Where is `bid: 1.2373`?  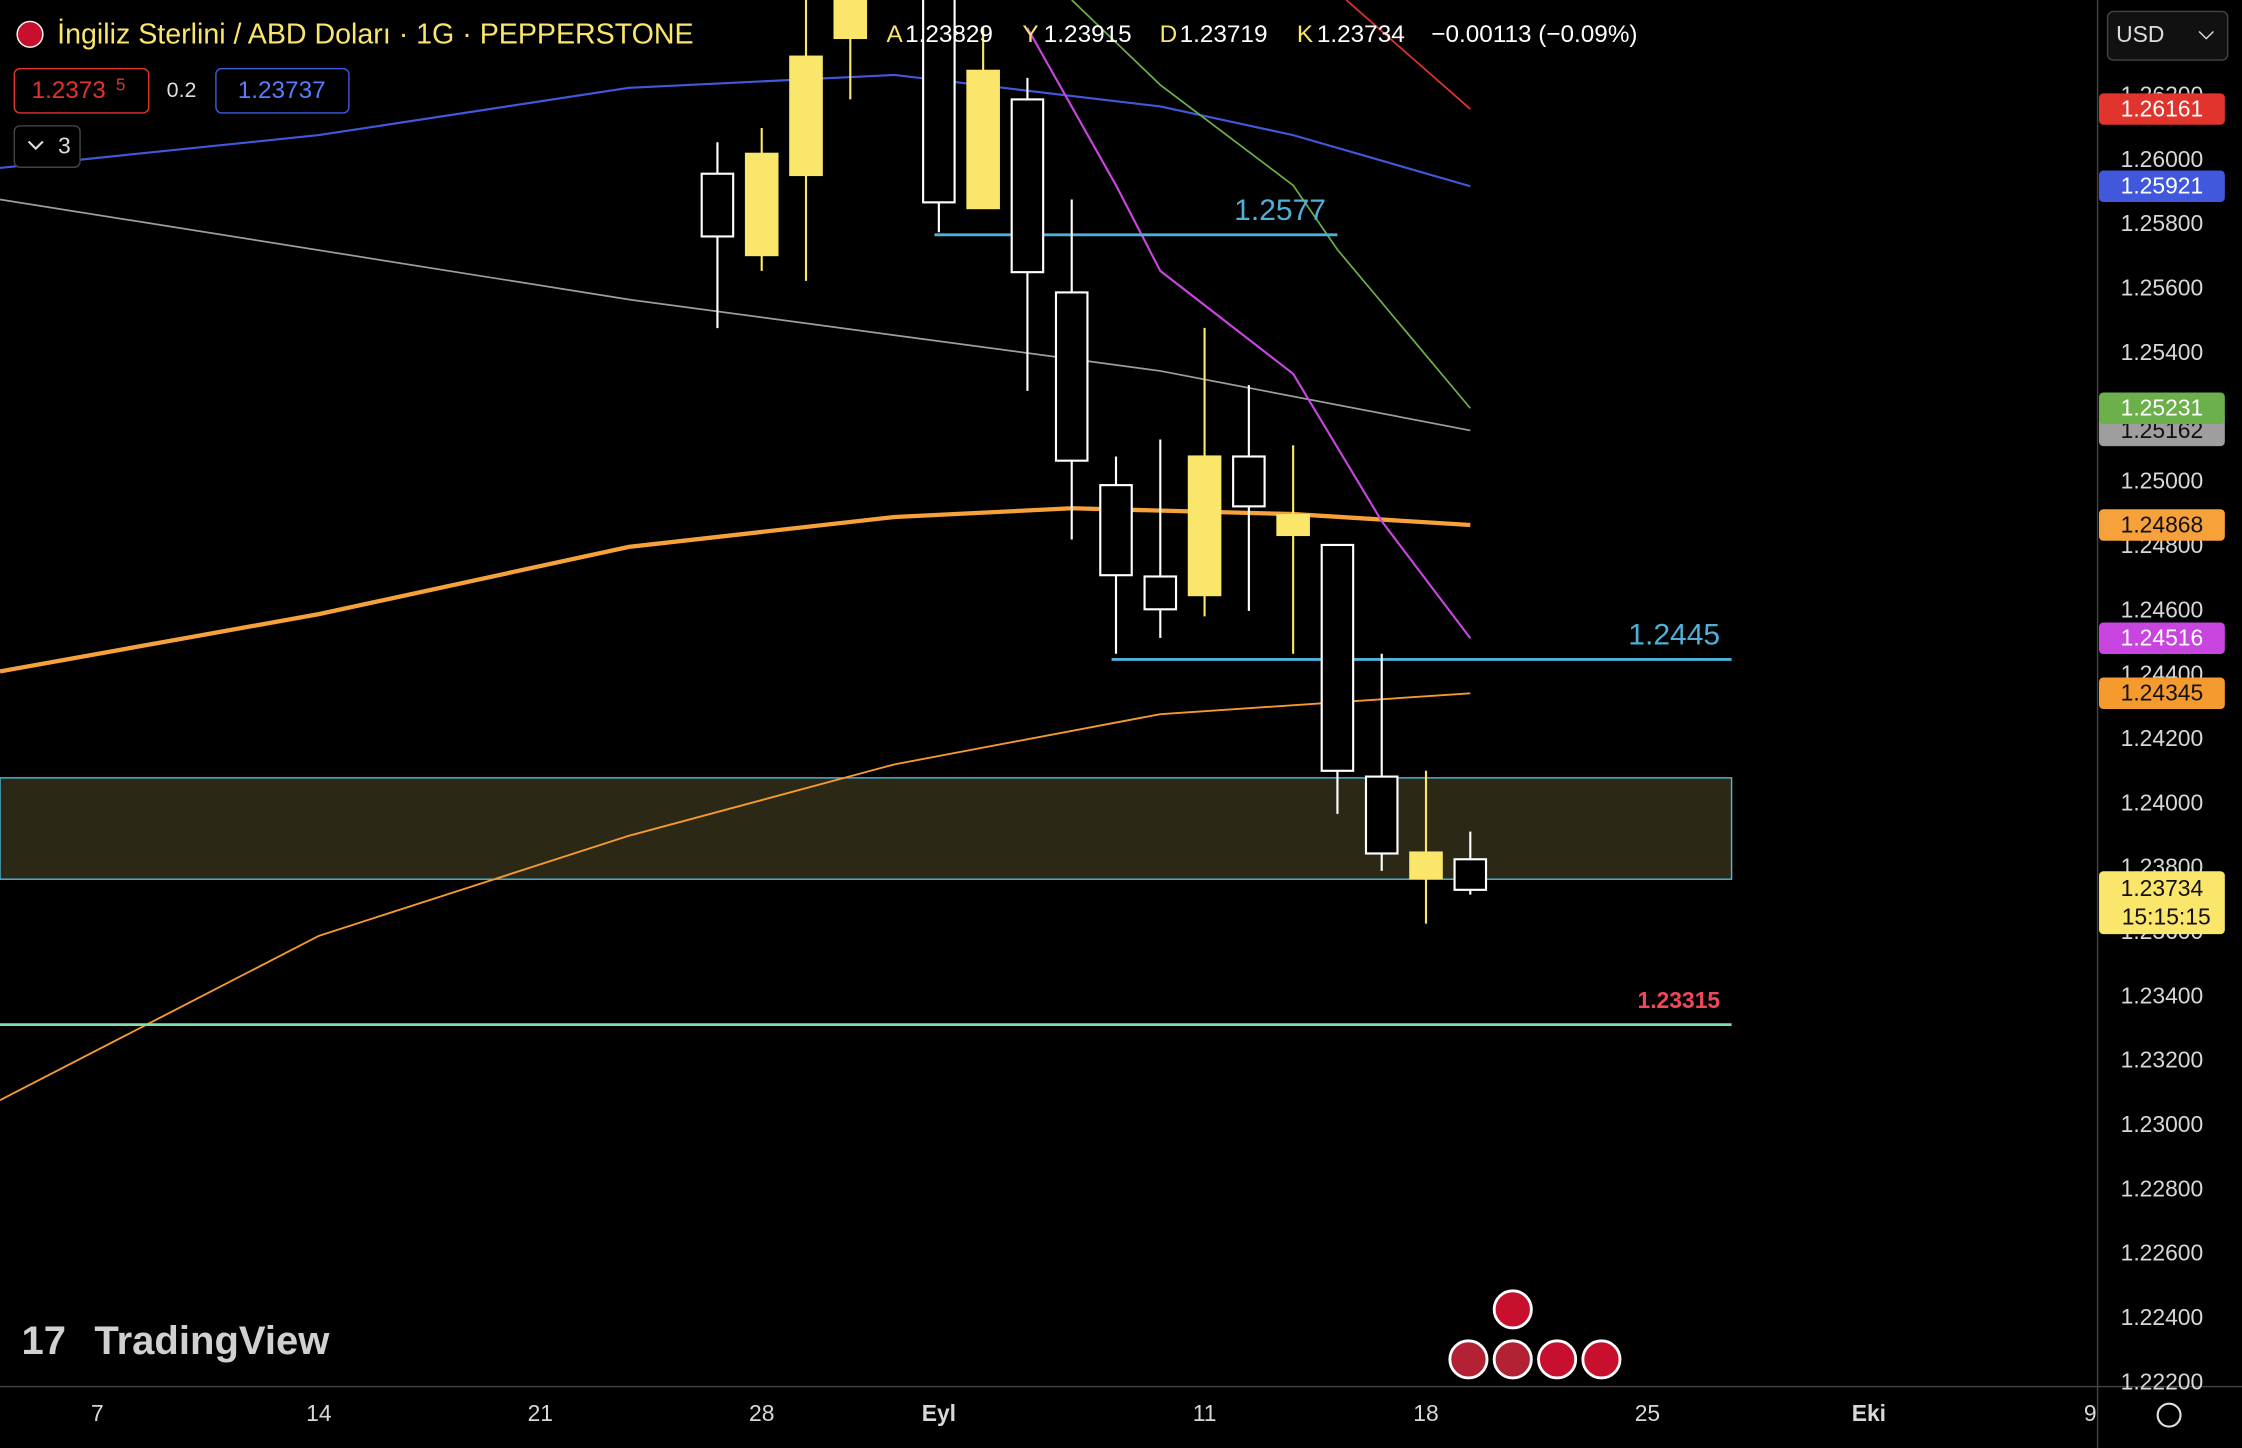 bid: 1.2373 is located at coordinates (68, 90).